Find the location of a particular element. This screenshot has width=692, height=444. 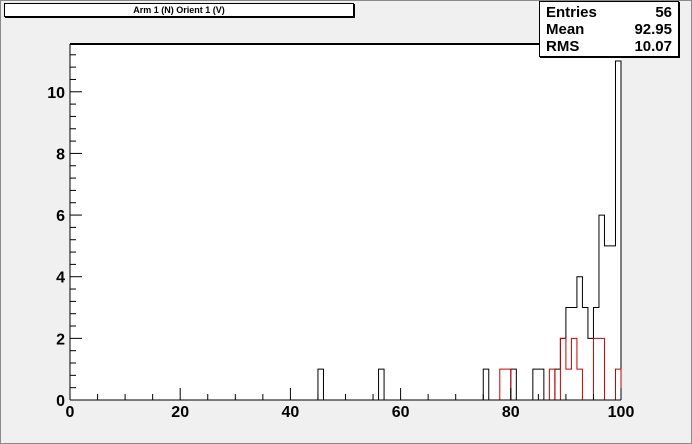

histogram-title: Arm 1 (N) Orient 1 (V) is located at coordinates (179, 10).